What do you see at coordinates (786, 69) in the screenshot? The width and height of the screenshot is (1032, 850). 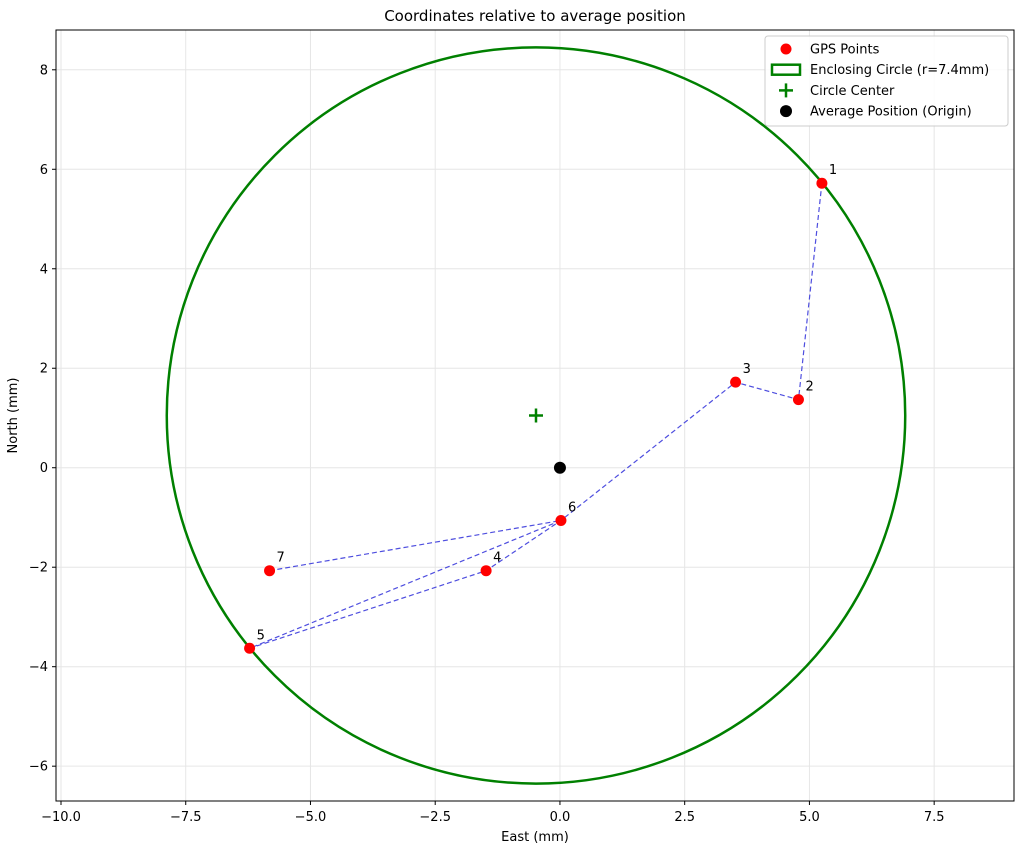 I see `legend-circle-swatch` at bounding box center [786, 69].